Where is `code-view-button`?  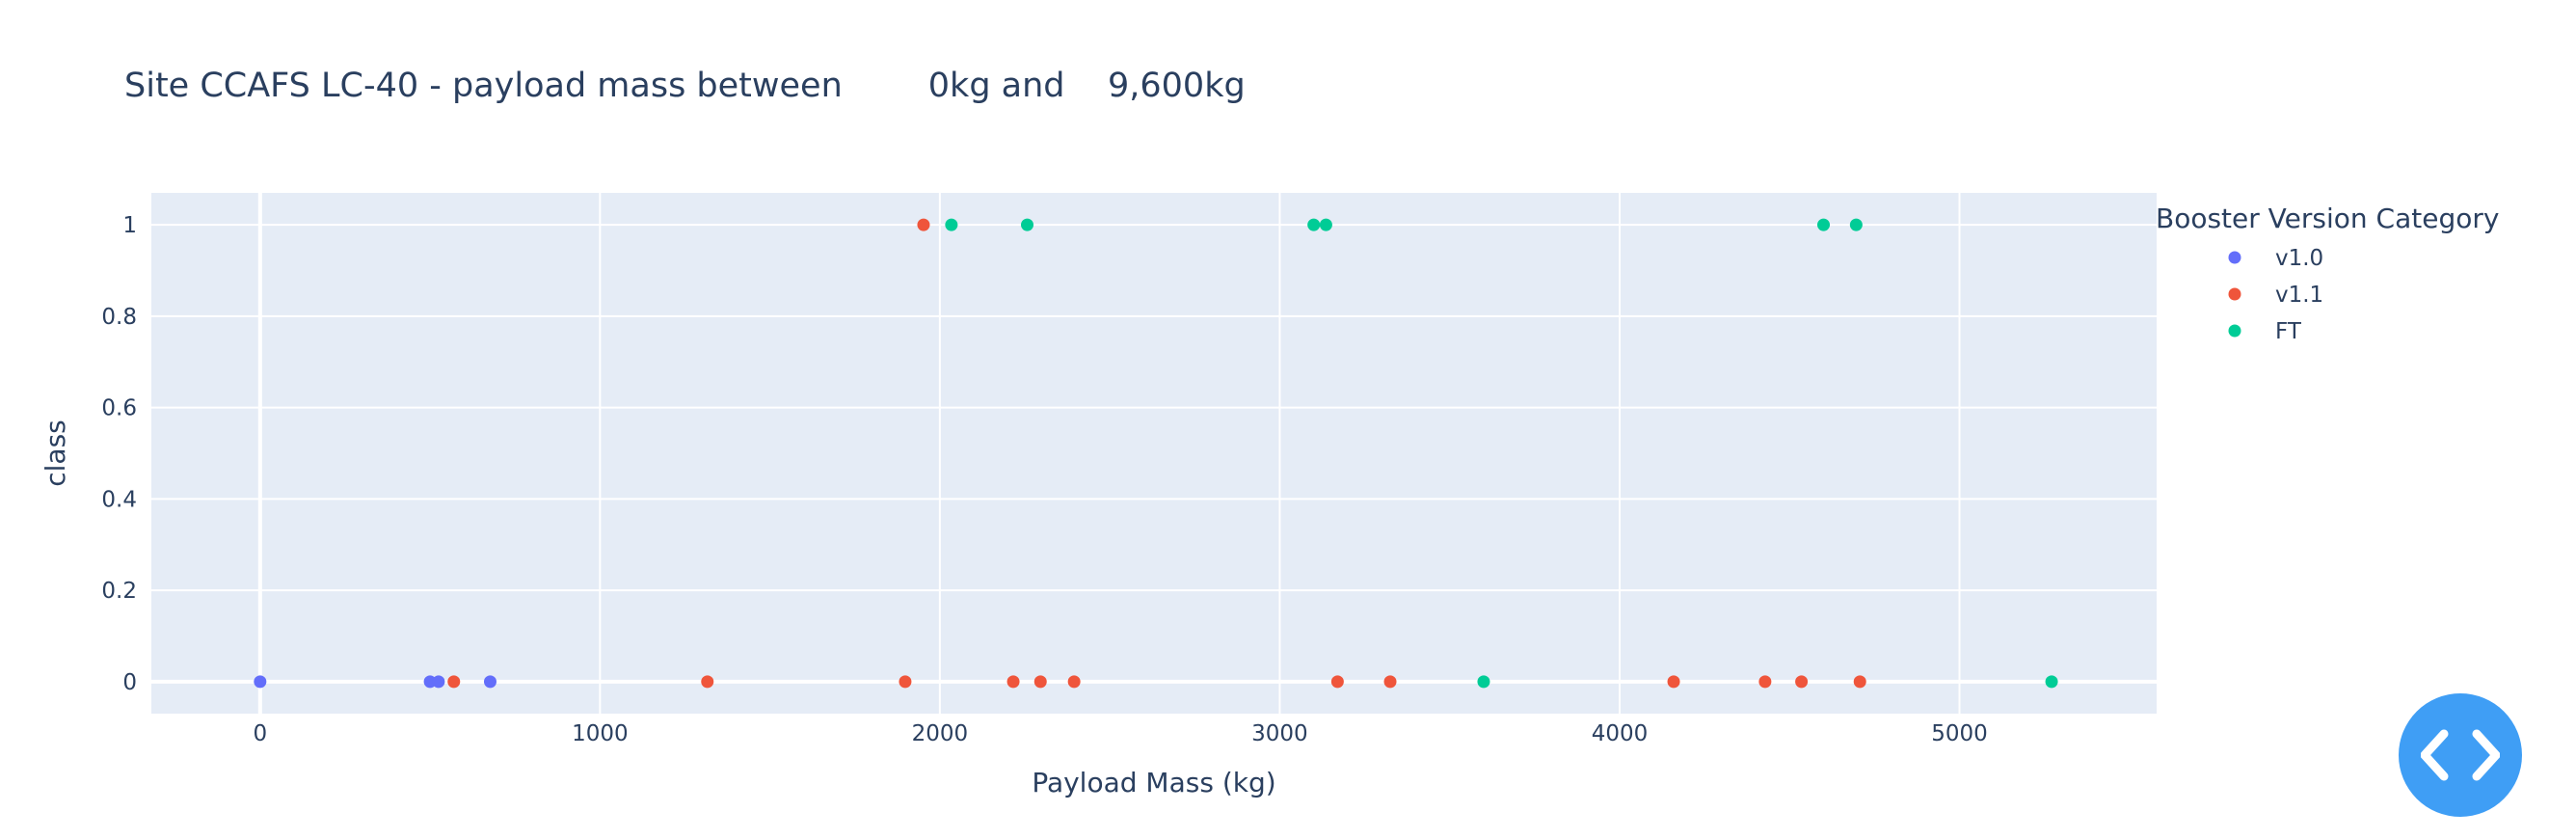 code-view-button is located at coordinates (2460, 755).